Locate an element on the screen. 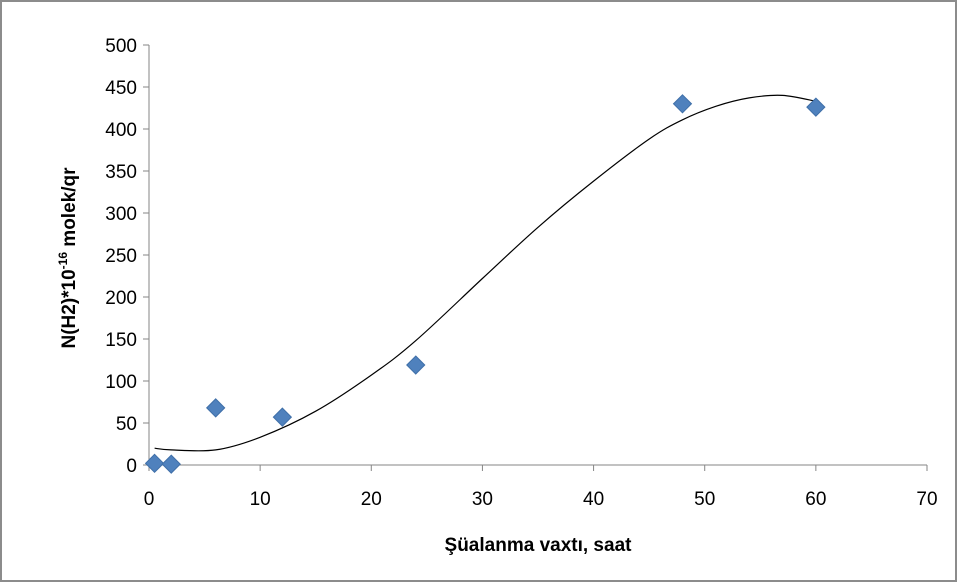 This screenshot has width=957, height=585. y-tick-label: 300 is located at coordinates (121, 214).